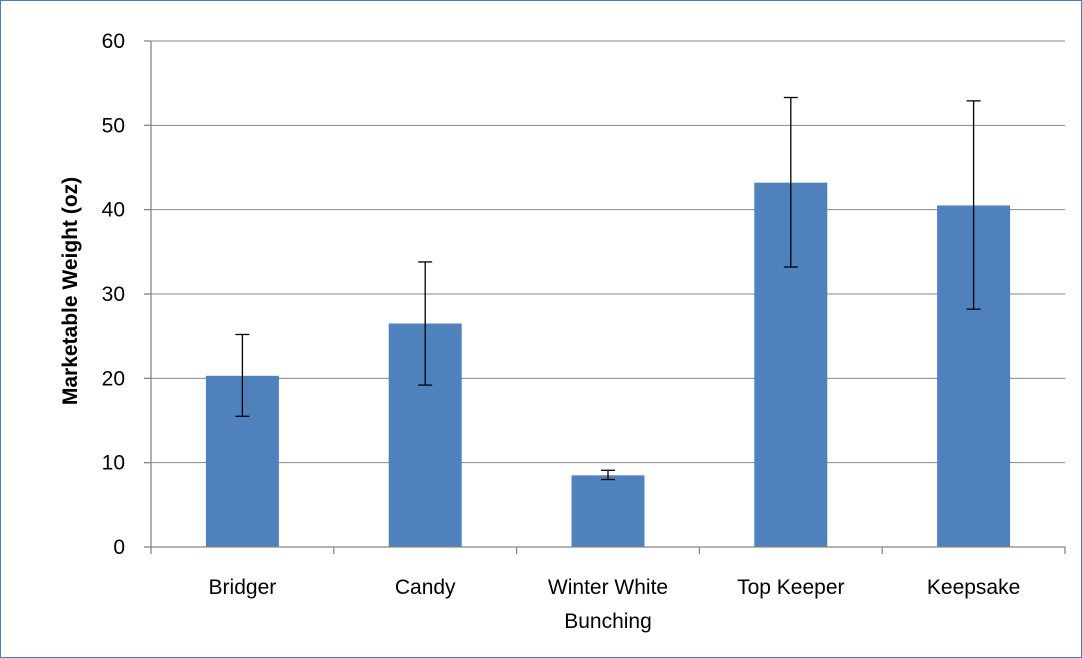 The width and height of the screenshot is (1082, 658). What do you see at coordinates (113, 125) in the screenshot?
I see `y-tick-label: 50` at bounding box center [113, 125].